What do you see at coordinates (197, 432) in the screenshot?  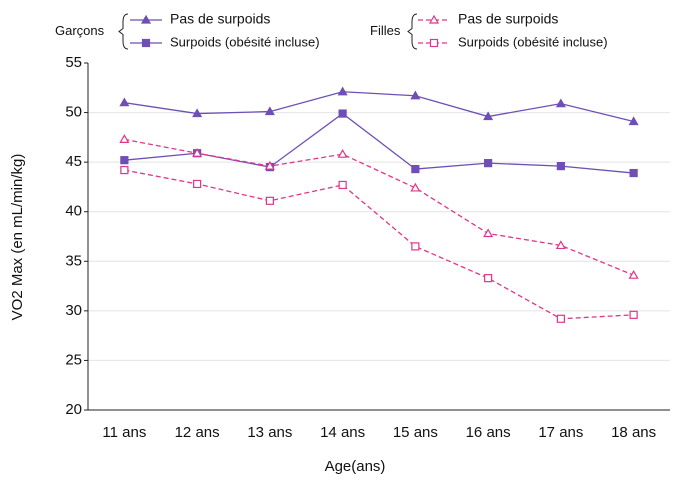 I see `x-tick-label: 12 ans` at bounding box center [197, 432].